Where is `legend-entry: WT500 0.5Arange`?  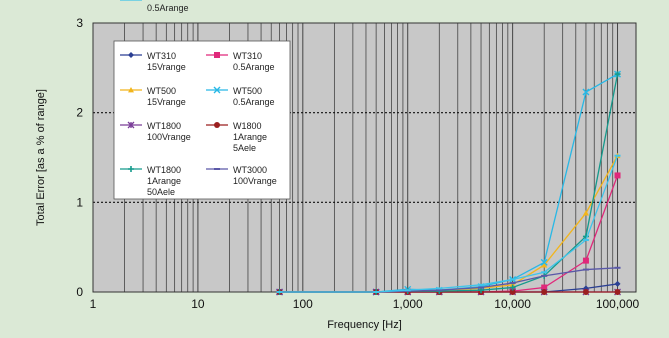 legend-entry: WT500 0.5Arange is located at coordinates (240, 96).